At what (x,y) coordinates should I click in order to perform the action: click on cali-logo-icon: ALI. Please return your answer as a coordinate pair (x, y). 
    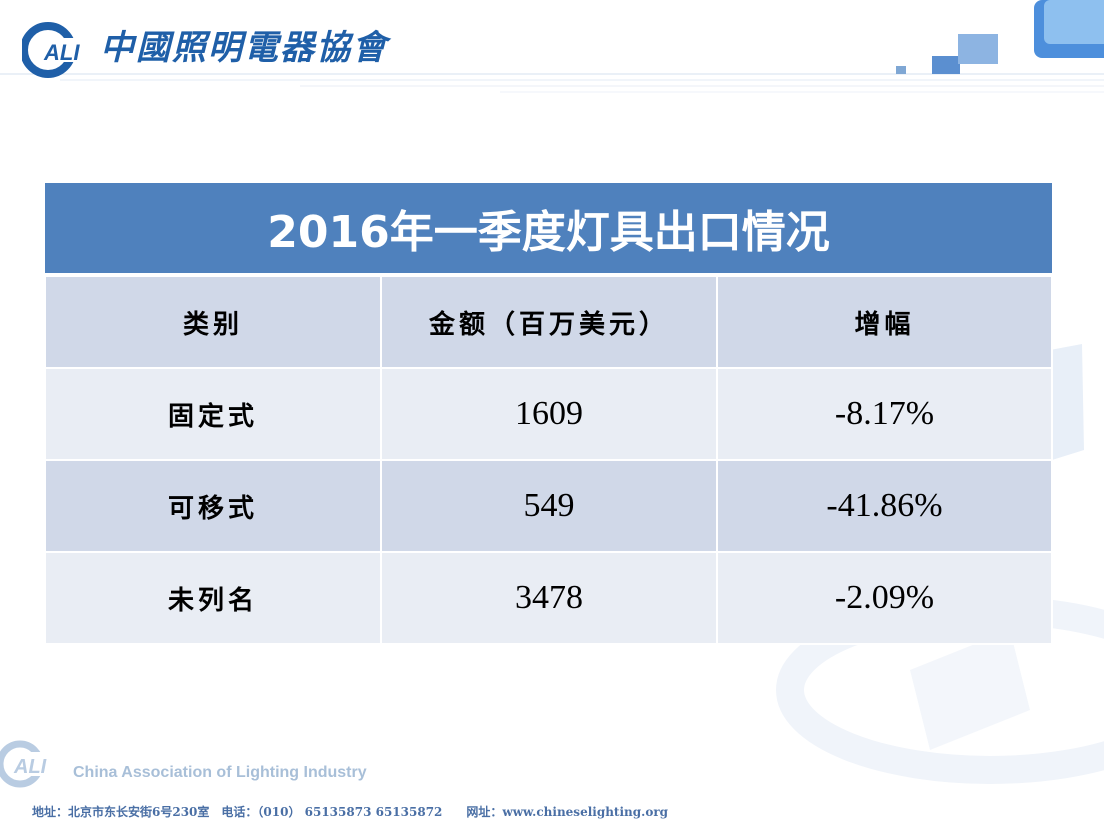
    Looking at the image, I should click on (54, 50).